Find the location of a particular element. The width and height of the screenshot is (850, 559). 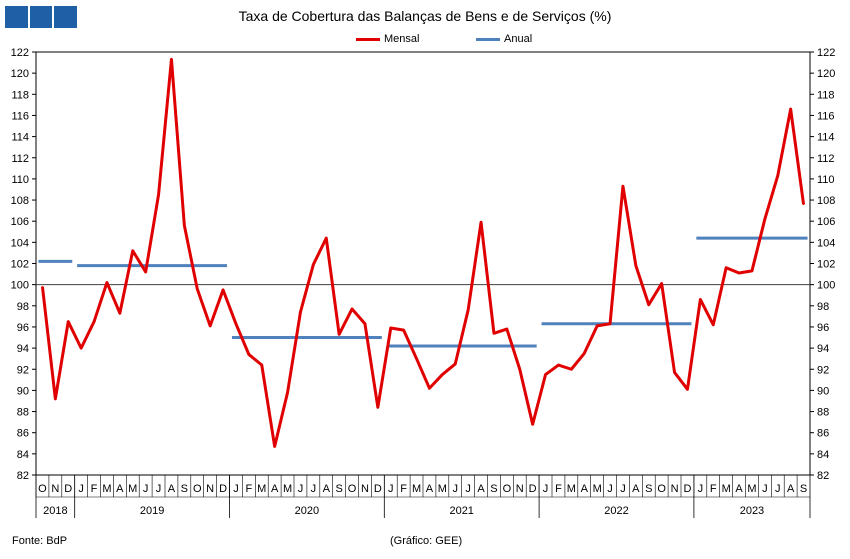

y-tick-label-left: 110 is located at coordinates (20, 180).